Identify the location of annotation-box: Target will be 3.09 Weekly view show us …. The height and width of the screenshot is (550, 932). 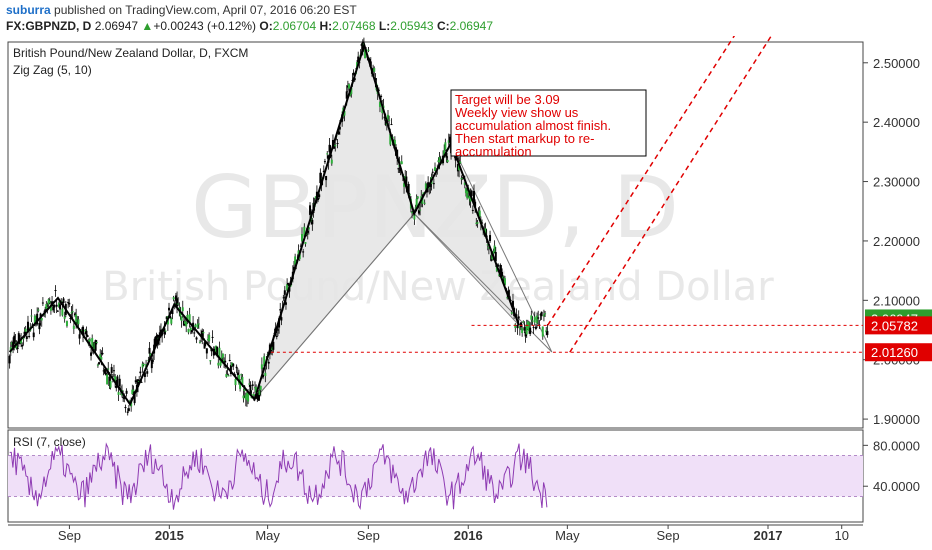
(548, 124).